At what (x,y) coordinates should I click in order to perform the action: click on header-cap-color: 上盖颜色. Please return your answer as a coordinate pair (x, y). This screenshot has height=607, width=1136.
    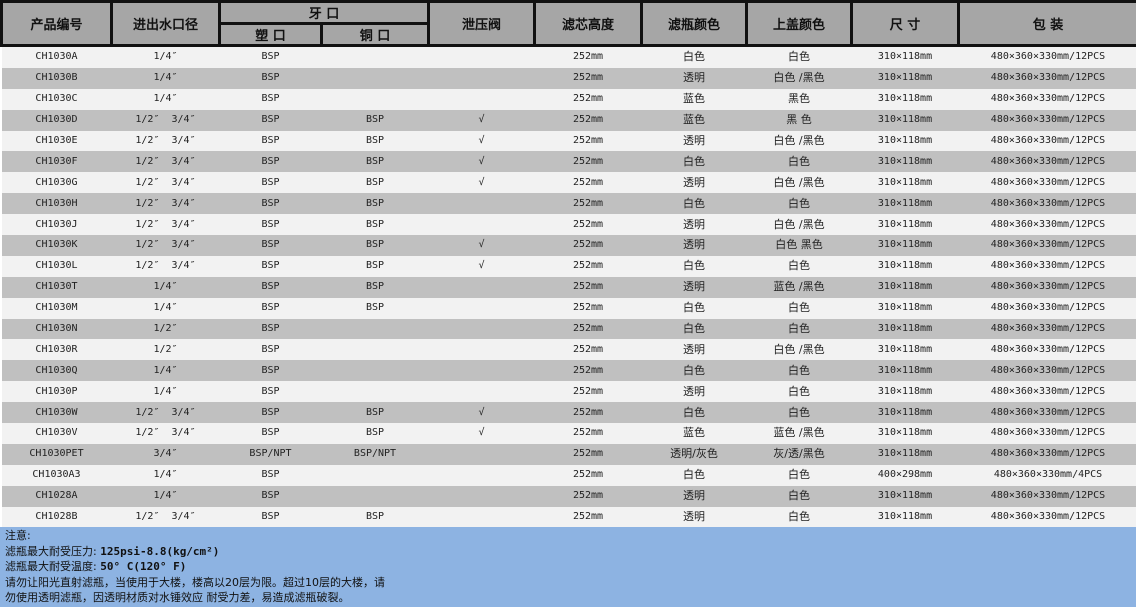
    Looking at the image, I should click on (799, 23).